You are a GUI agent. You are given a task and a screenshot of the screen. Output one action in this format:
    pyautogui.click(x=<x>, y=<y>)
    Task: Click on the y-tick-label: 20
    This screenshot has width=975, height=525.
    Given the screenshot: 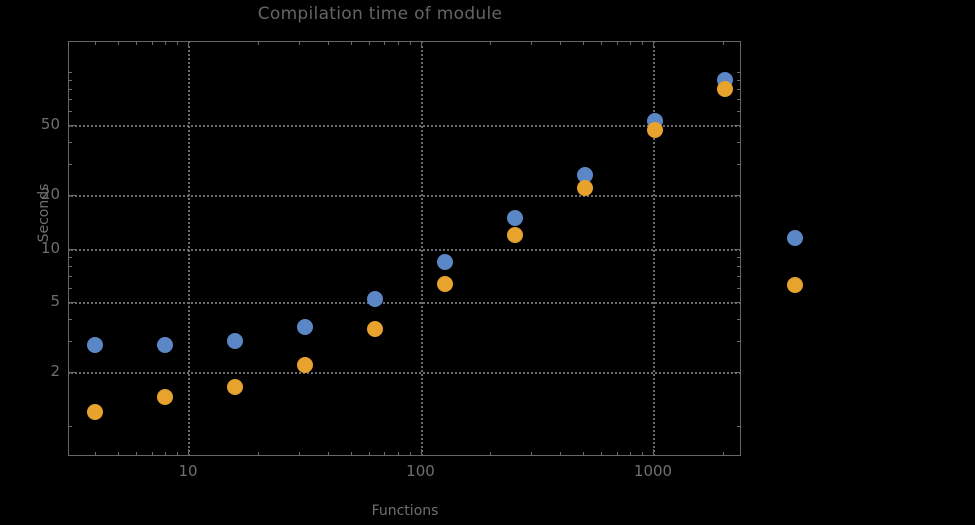 What is the action you would take?
    pyautogui.click(x=50, y=194)
    